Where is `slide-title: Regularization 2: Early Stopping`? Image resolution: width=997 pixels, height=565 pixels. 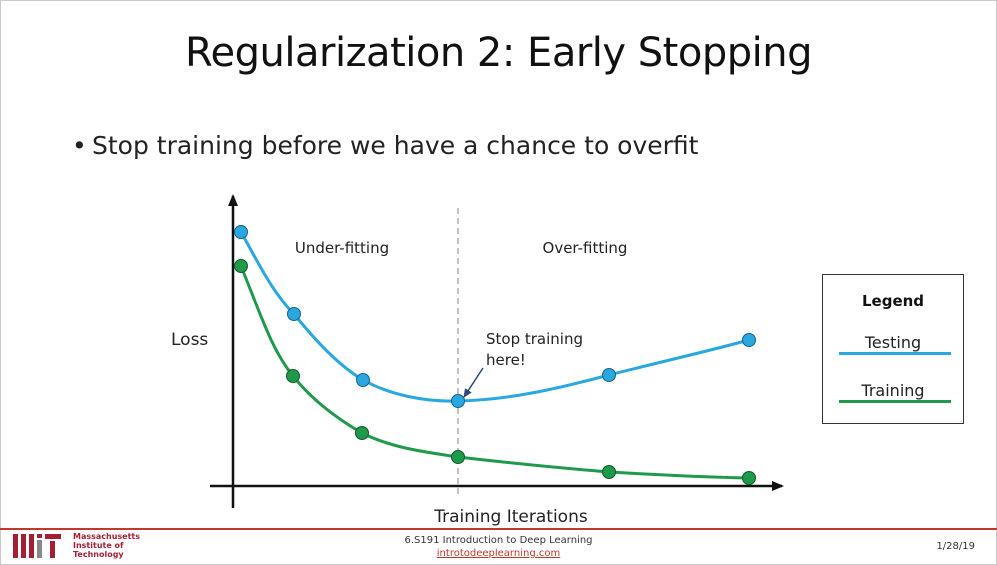 slide-title: Regularization 2: Early Stopping is located at coordinates (498, 53).